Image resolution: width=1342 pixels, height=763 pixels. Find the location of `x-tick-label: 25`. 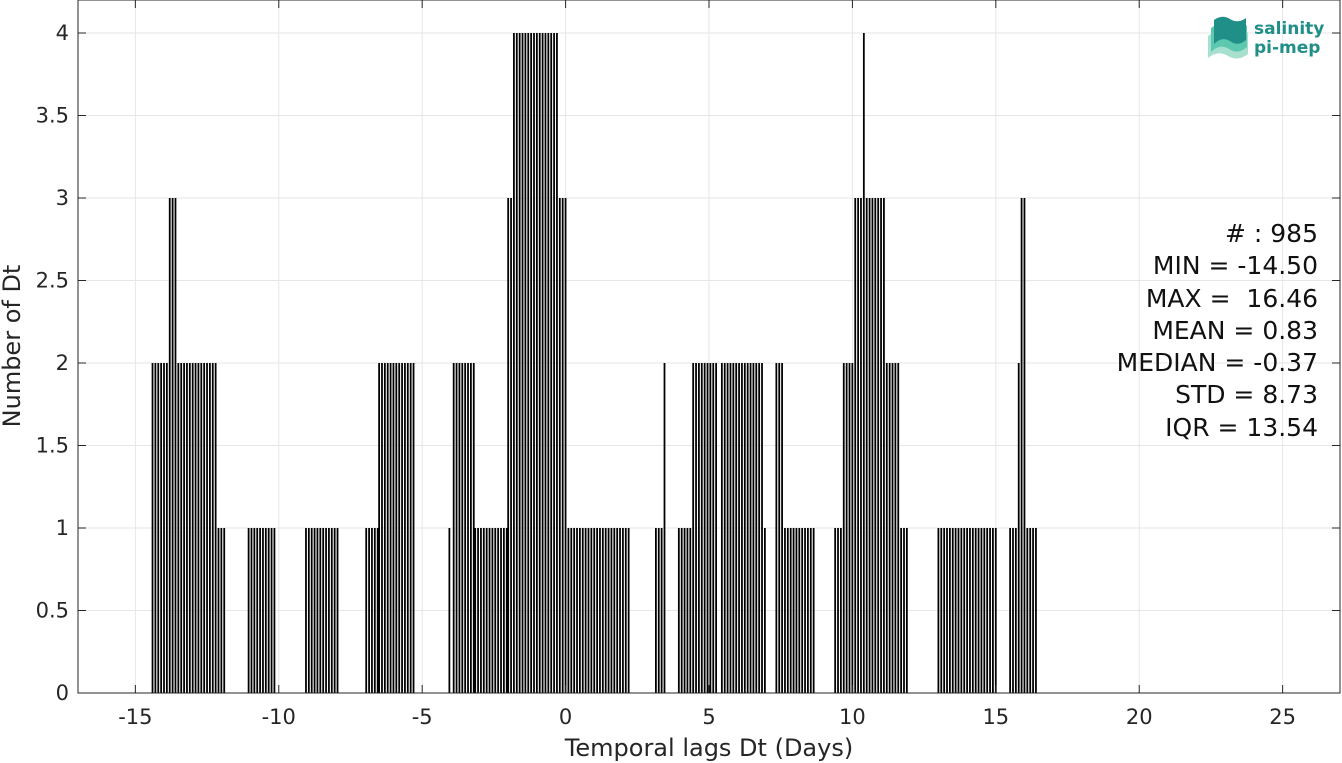

x-tick-label: 25 is located at coordinates (1282, 717).